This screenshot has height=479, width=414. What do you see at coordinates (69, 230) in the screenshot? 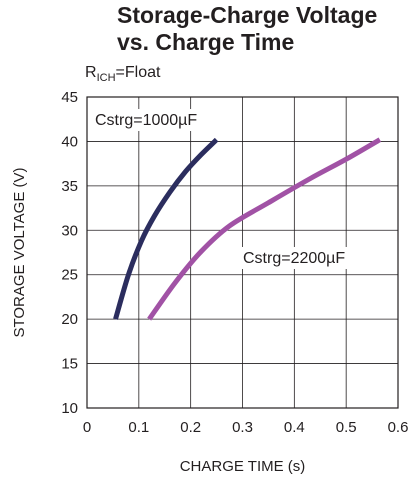
I see `y-tick-label: 30` at bounding box center [69, 230].